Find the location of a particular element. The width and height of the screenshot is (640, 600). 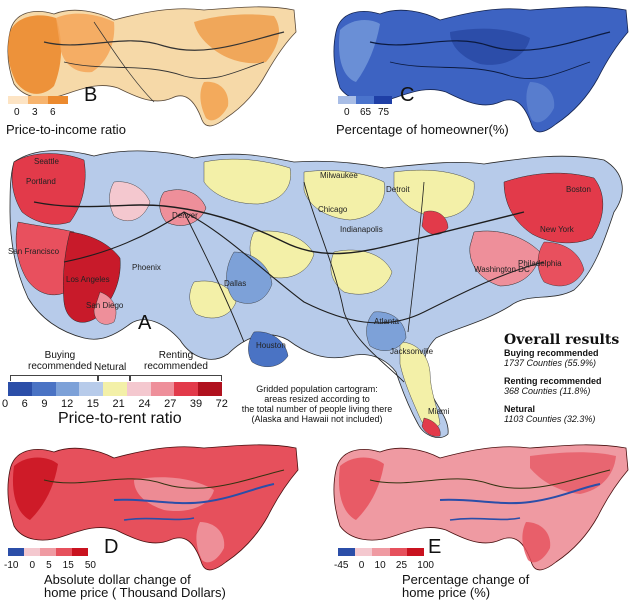

legend-bracket-renting is located at coordinates (176, 378).